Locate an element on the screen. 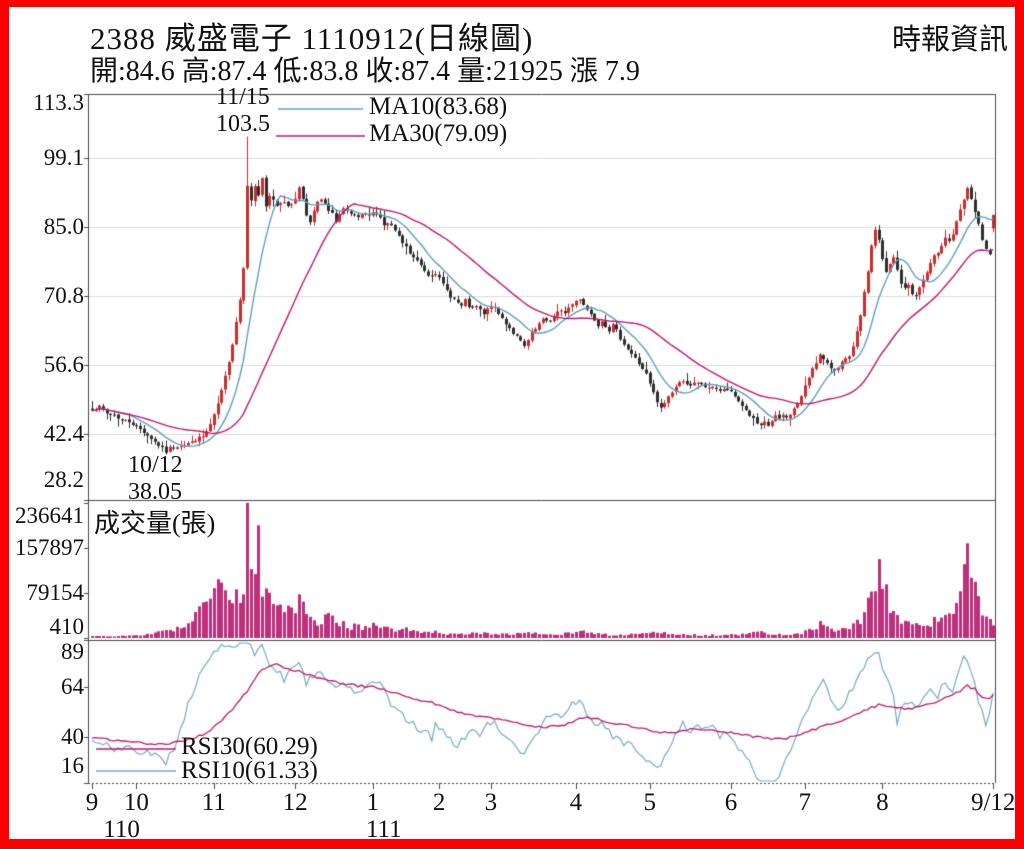  x-axis-month-label: 5 is located at coordinates (649, 802).